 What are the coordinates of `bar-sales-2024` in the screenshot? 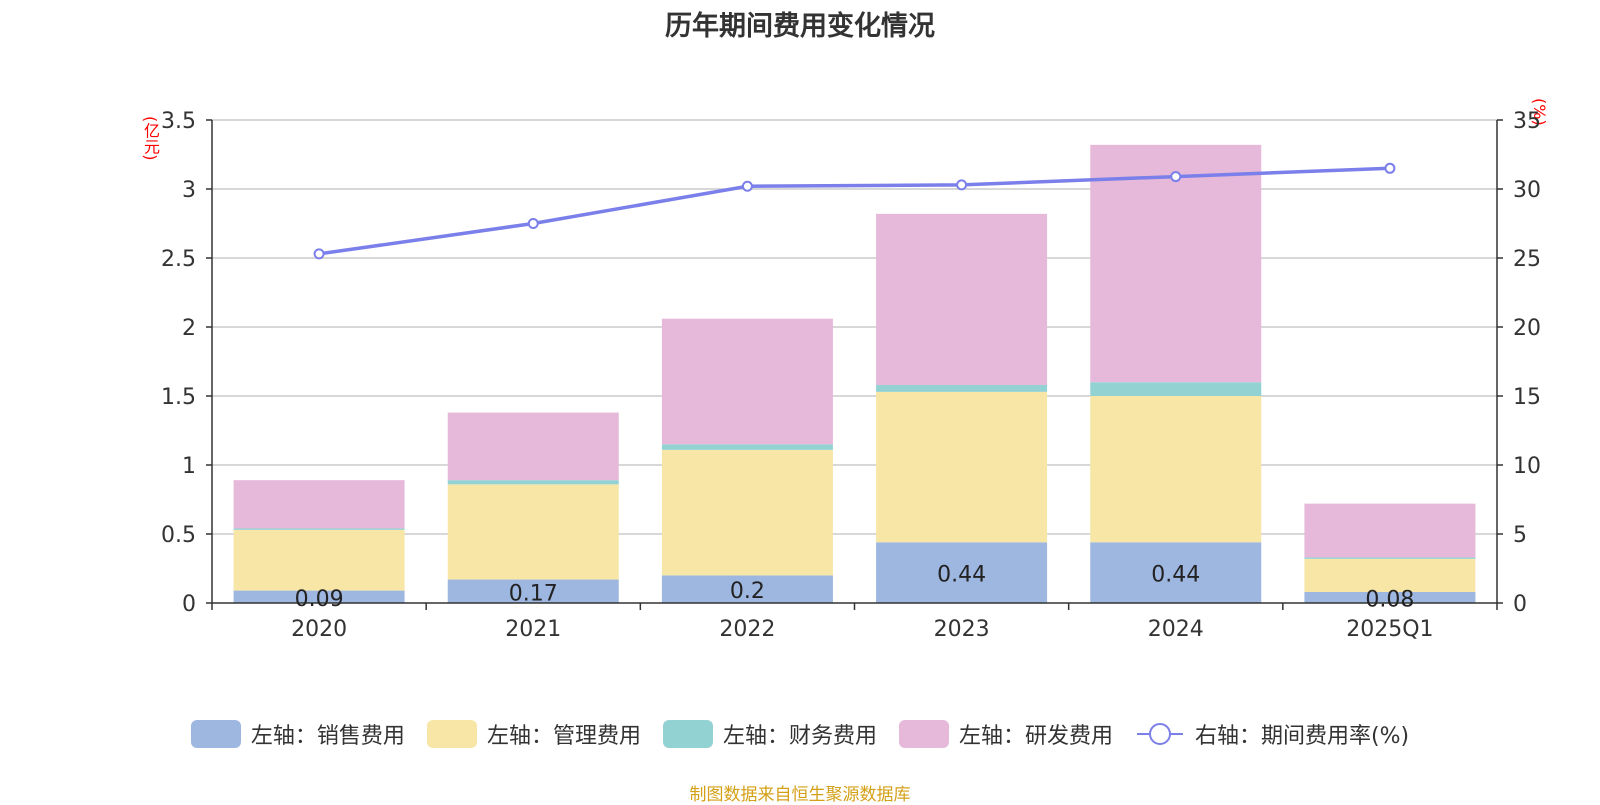 It's located at (1176, 572).